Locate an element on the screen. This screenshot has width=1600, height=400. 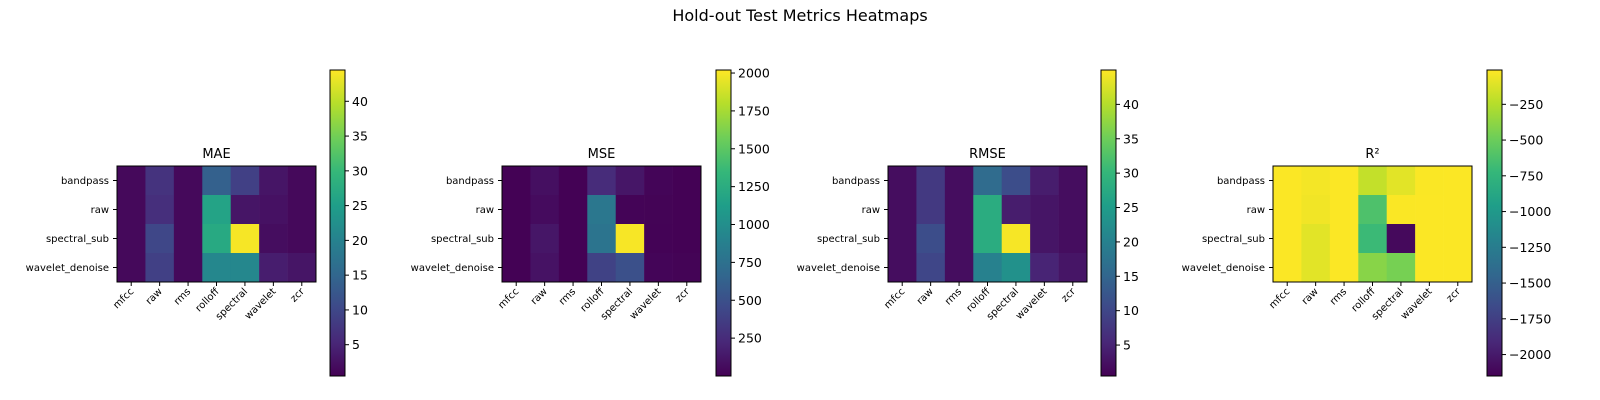
colorbar-tick-label: 250 is located at coordinates (750, 338).